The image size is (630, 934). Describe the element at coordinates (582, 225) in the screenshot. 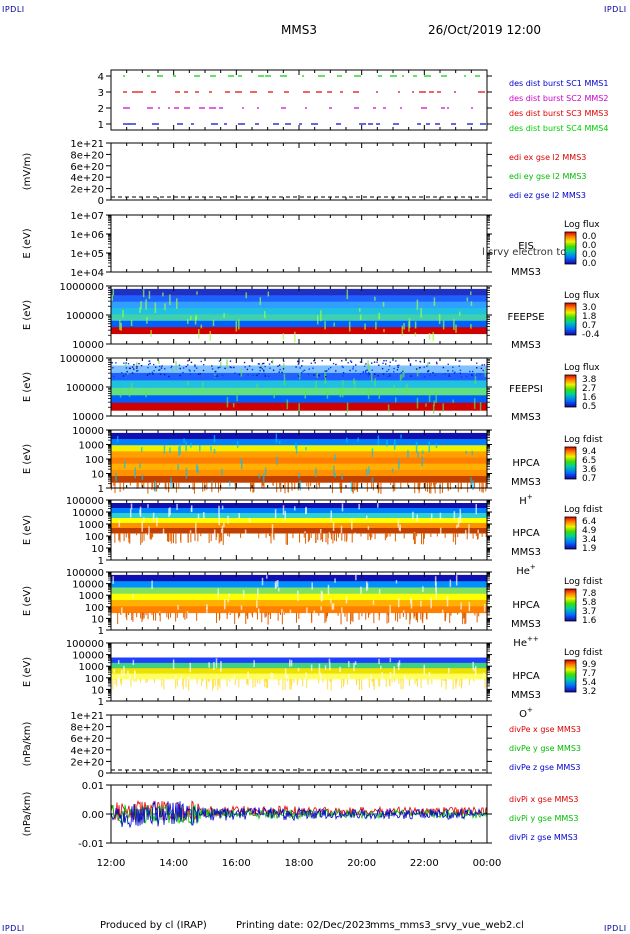

I see `colorbar-title-eis: Log flux` at that location.